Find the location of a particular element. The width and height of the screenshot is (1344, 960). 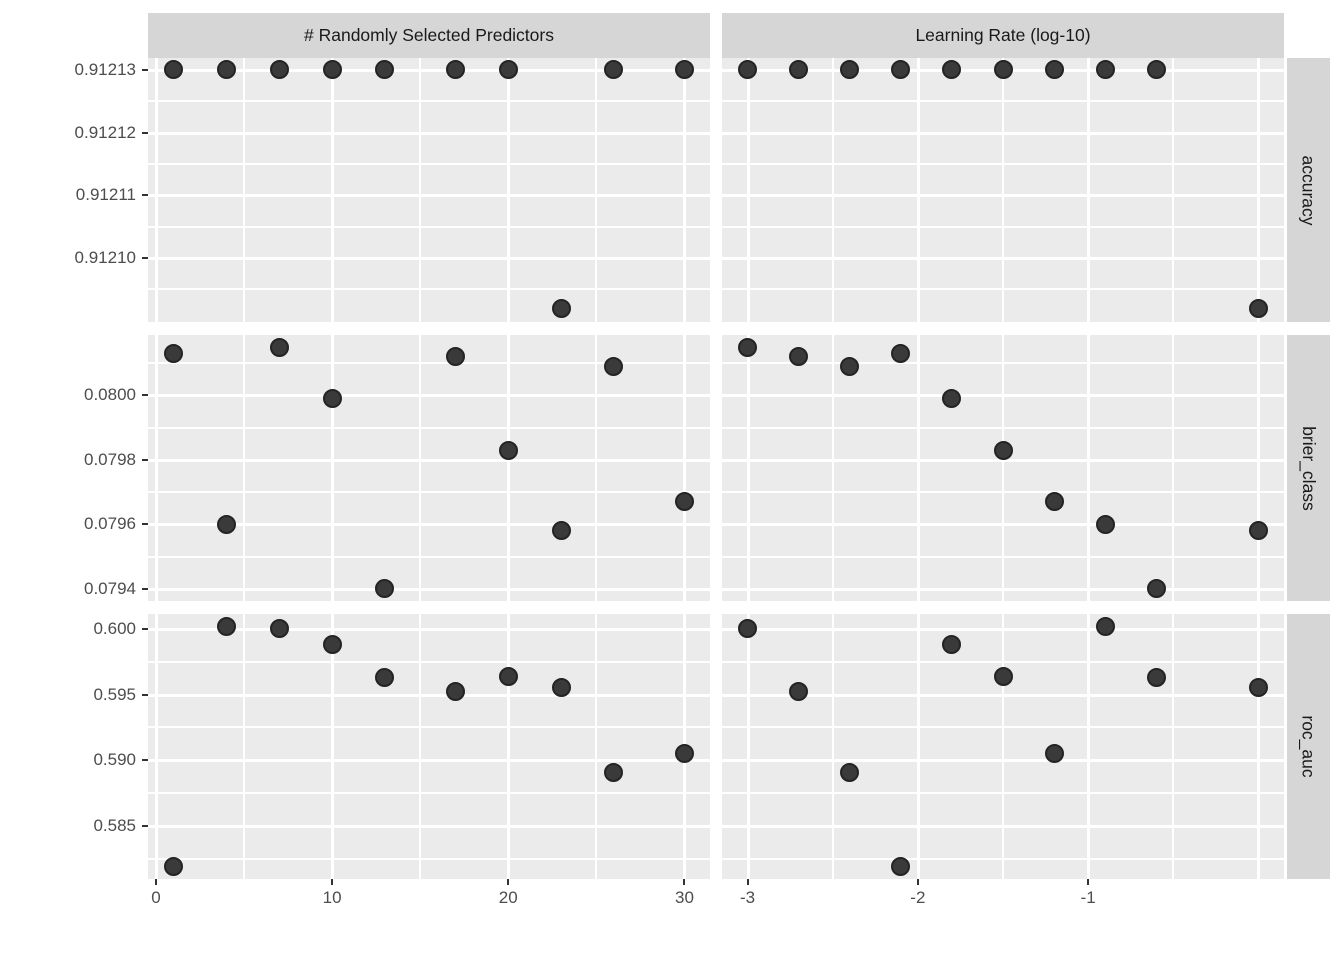

y-axis-tick-label: 0.600 is located at coordinates (114, 628).